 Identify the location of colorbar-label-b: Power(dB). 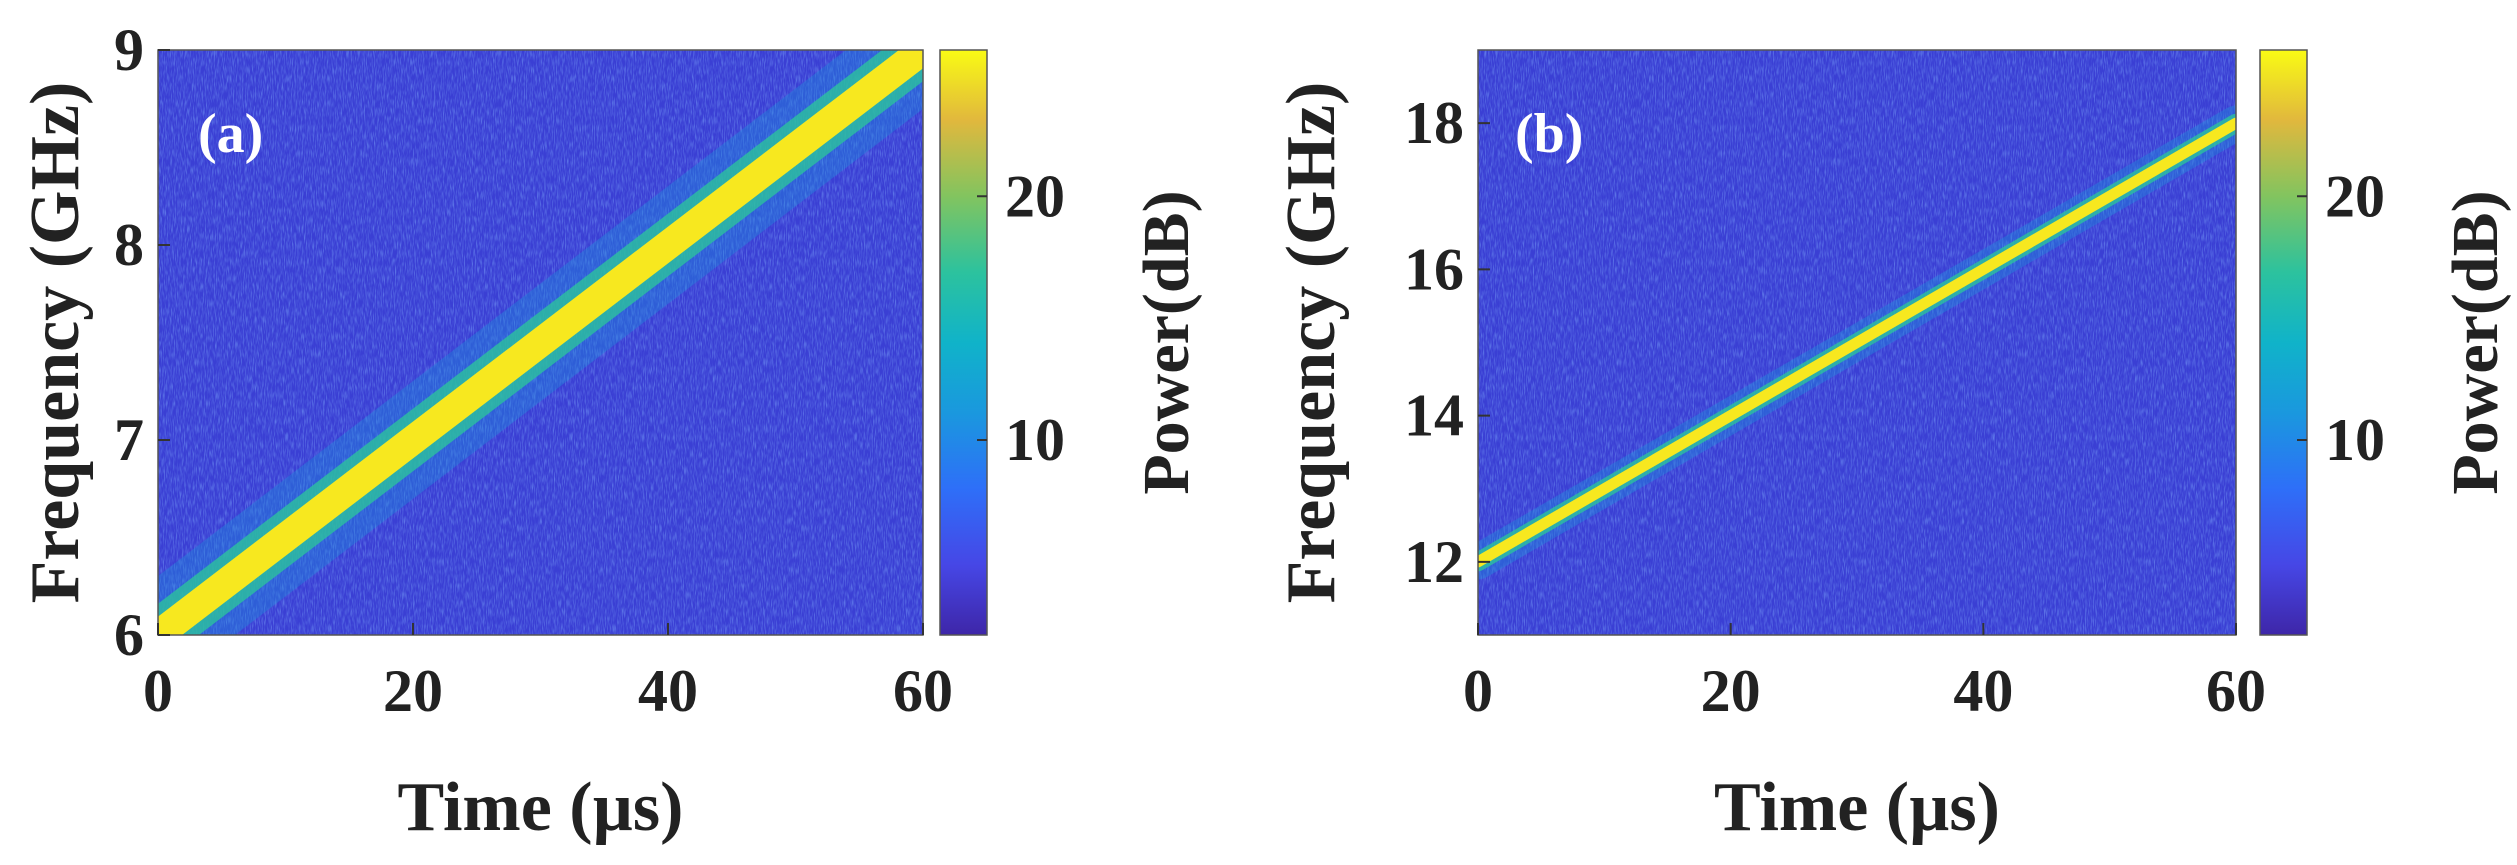
(2475, 342).